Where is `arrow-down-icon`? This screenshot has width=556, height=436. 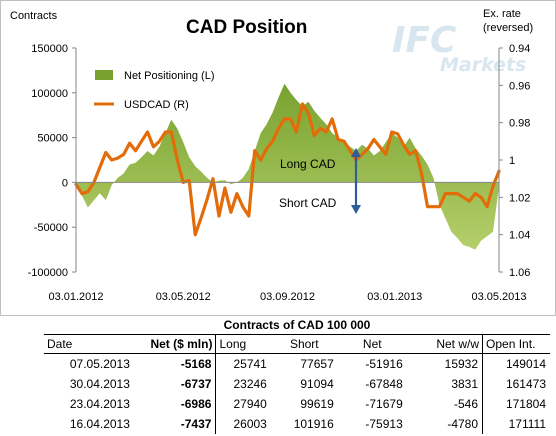
arrow-down-icon is located at coordinates (356, 209).